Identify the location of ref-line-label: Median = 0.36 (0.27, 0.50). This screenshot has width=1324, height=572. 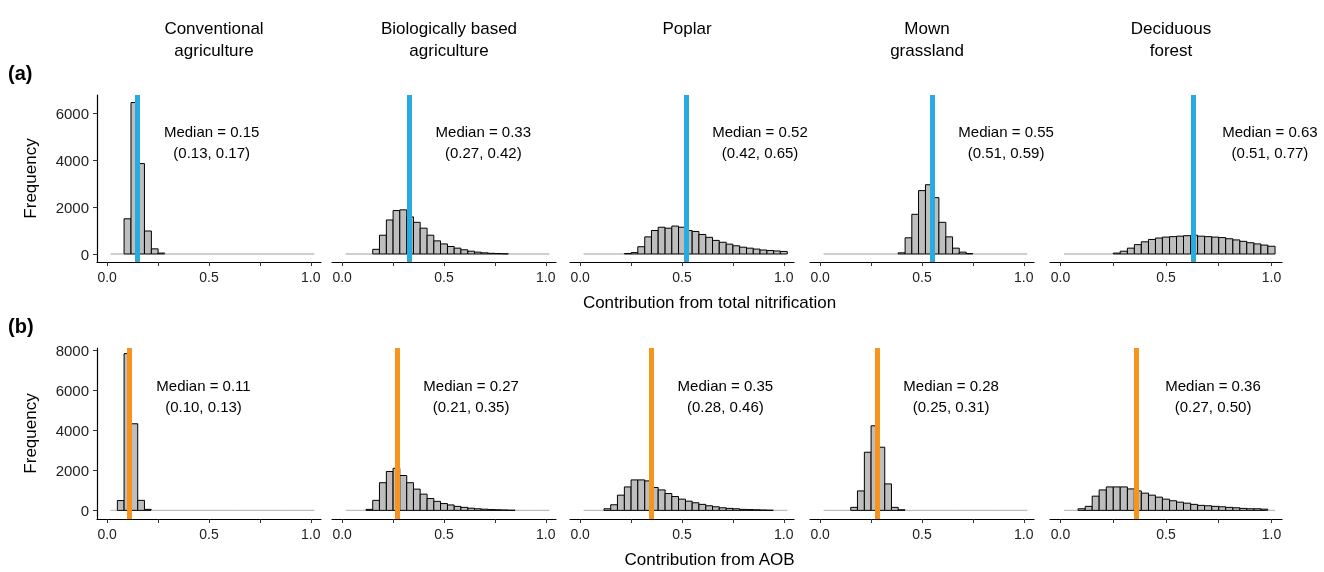
(1213, 395).